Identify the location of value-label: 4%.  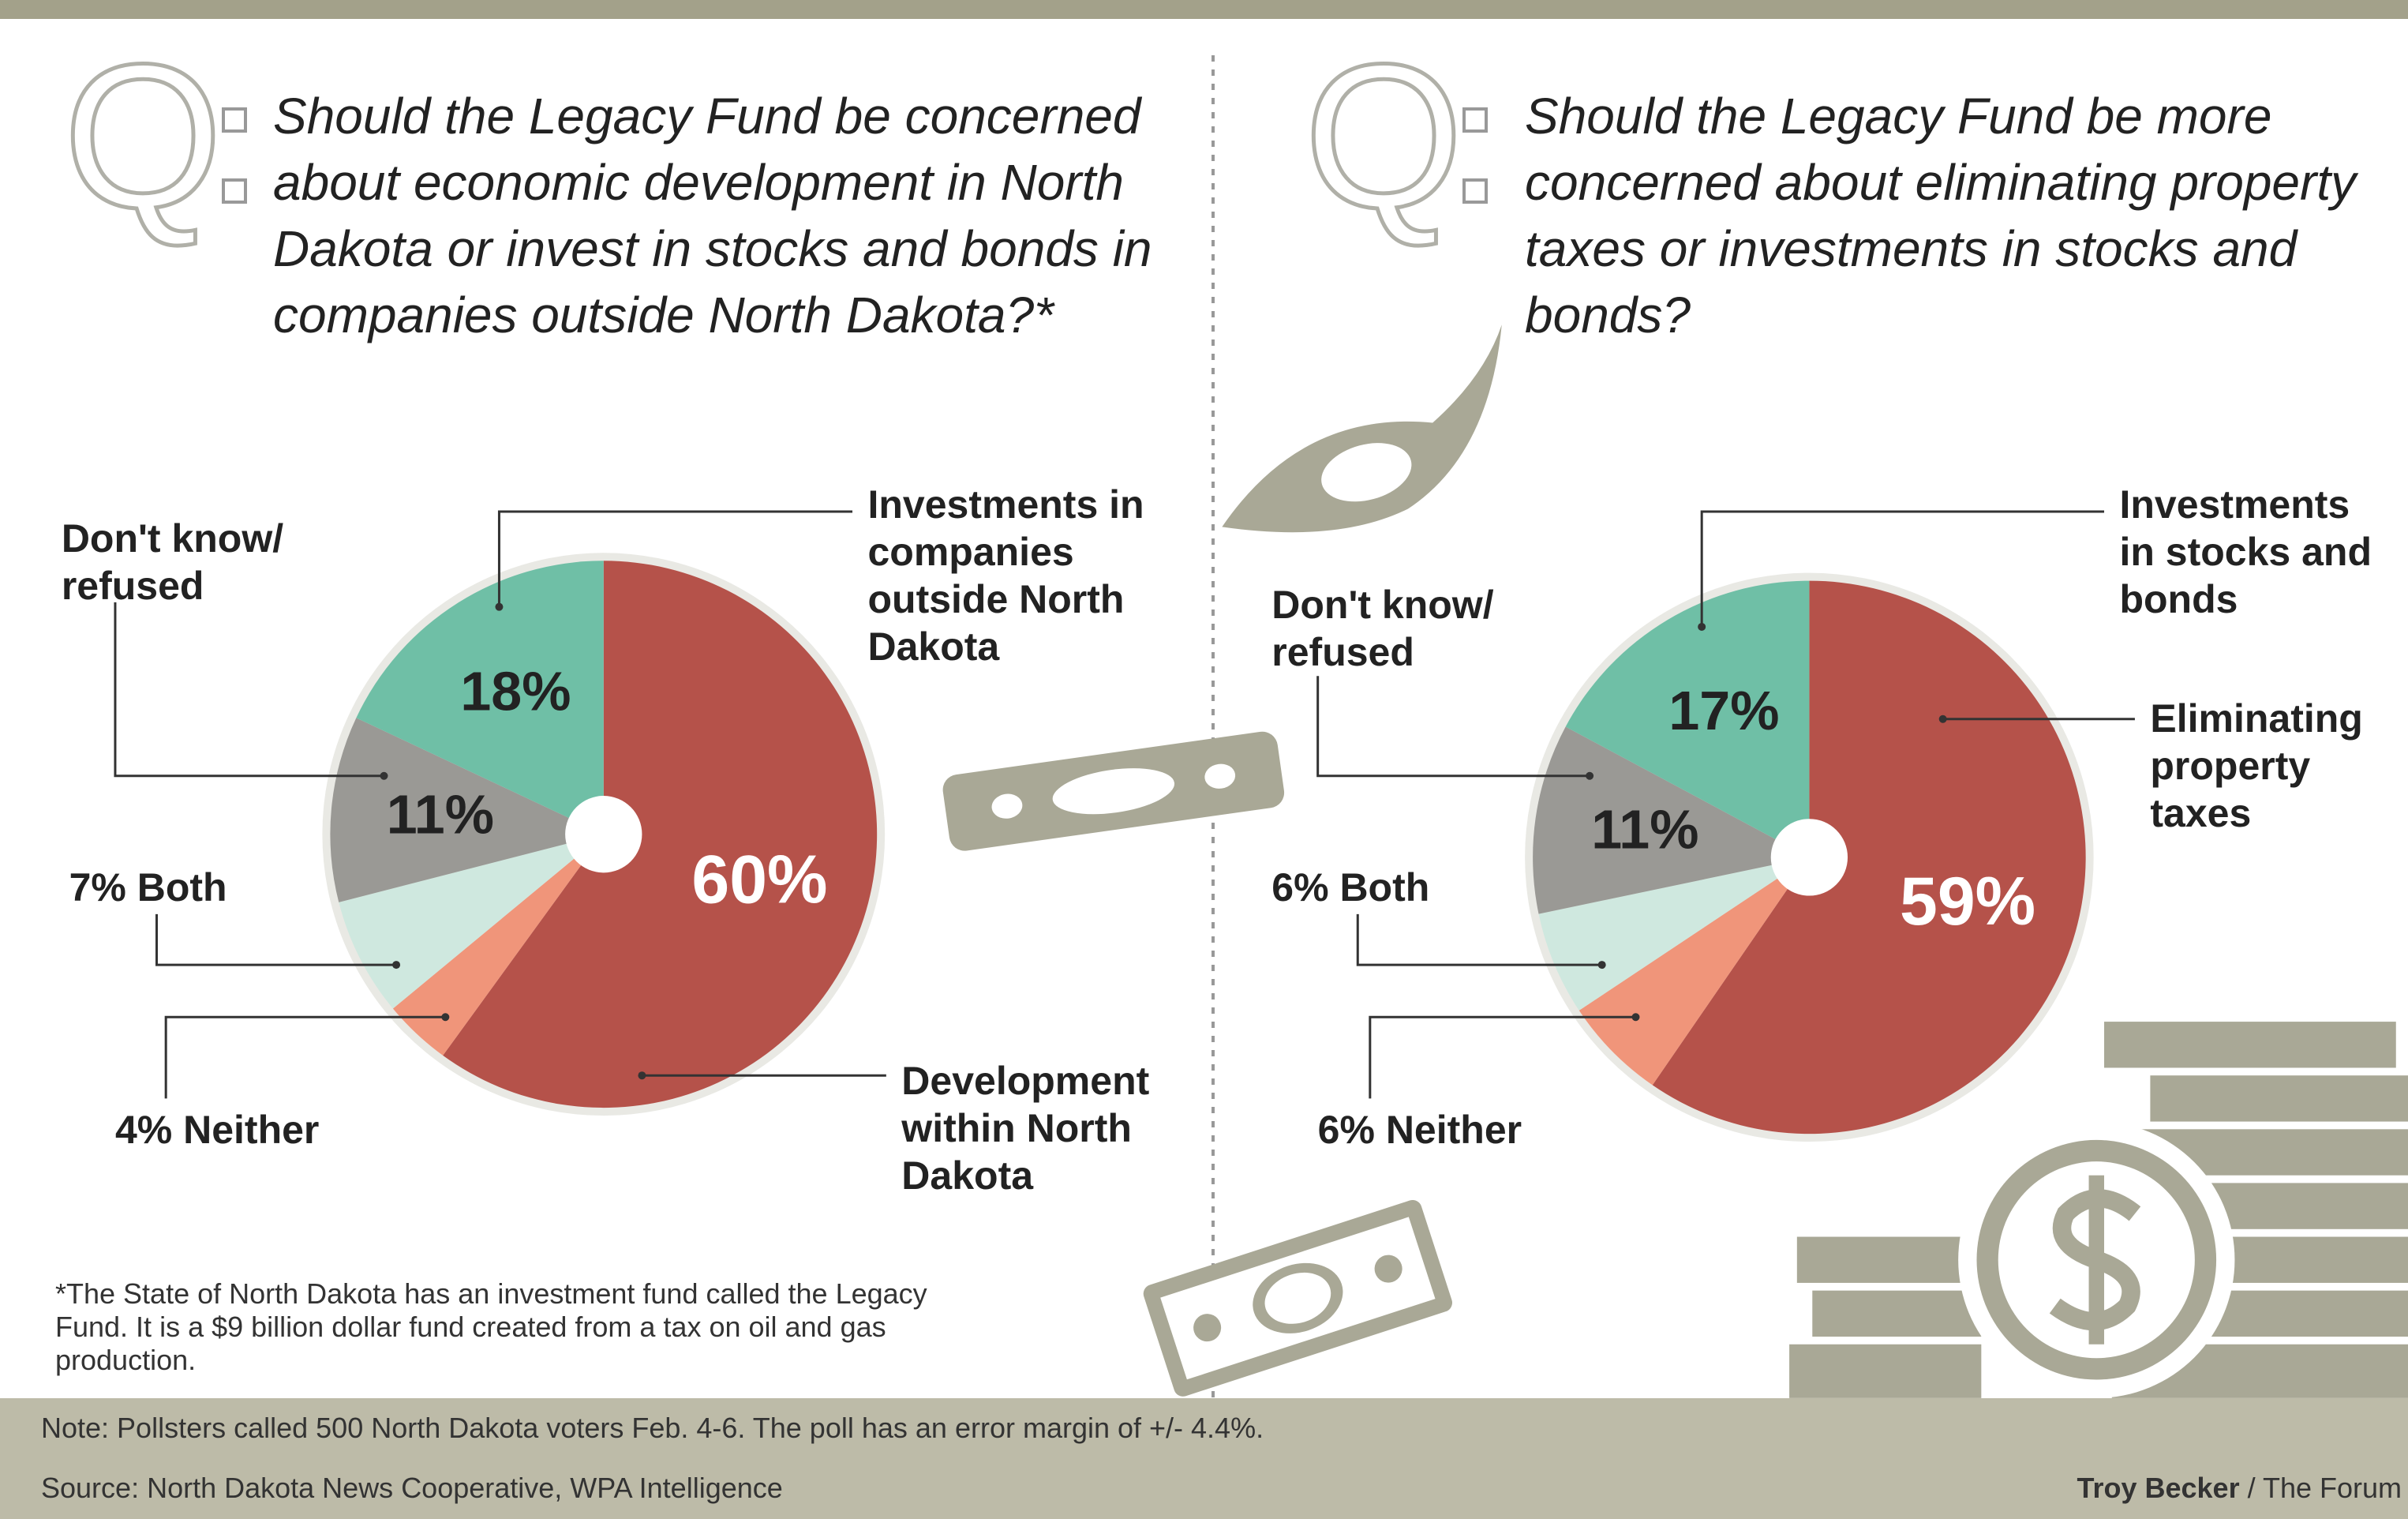
(143, 1130).